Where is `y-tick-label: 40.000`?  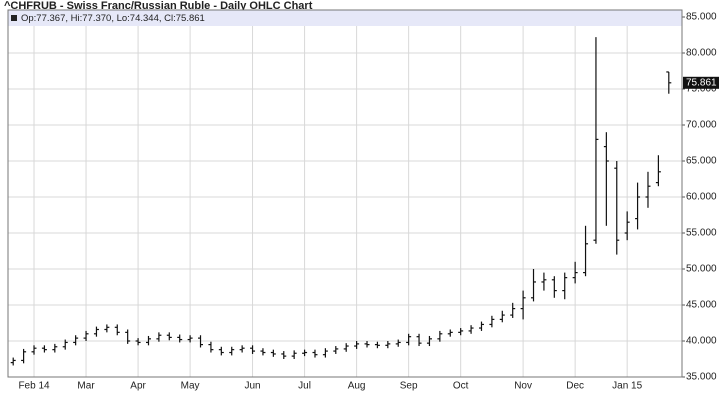
y-tick-label: 40.000 is located at coordinates (701, 341).